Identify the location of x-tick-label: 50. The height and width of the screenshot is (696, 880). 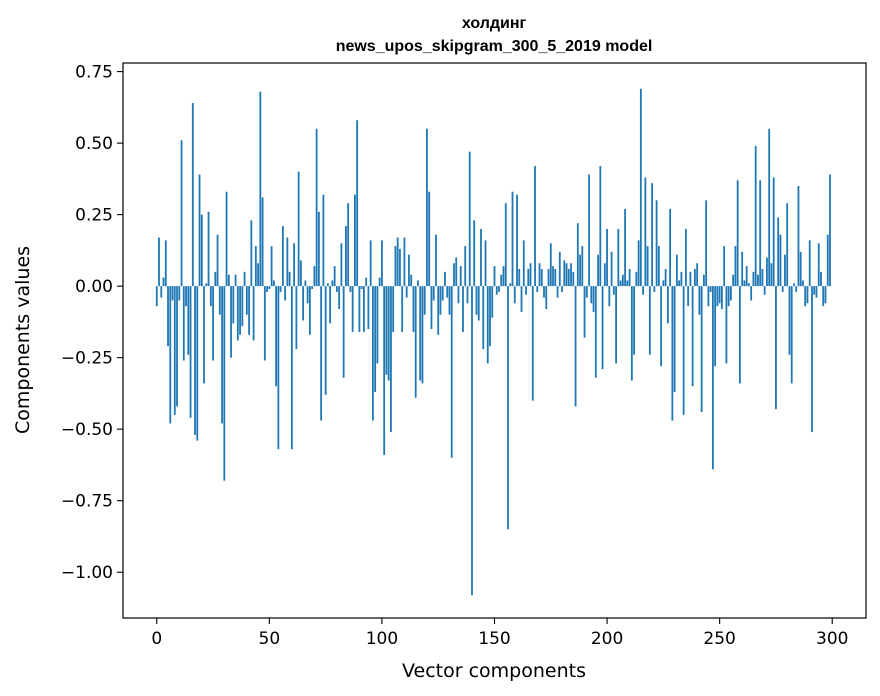
(270, 639).